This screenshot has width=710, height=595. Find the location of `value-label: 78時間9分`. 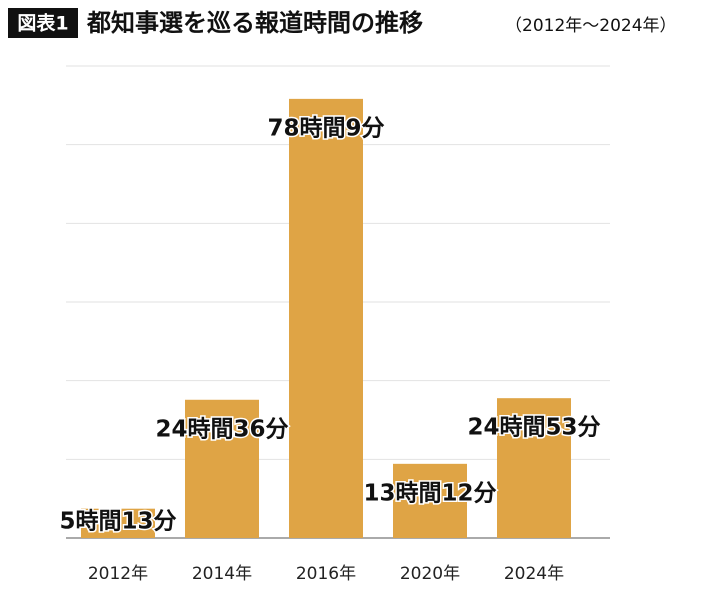

value-label: 78時間9分 is located at coordinates (325, 128).